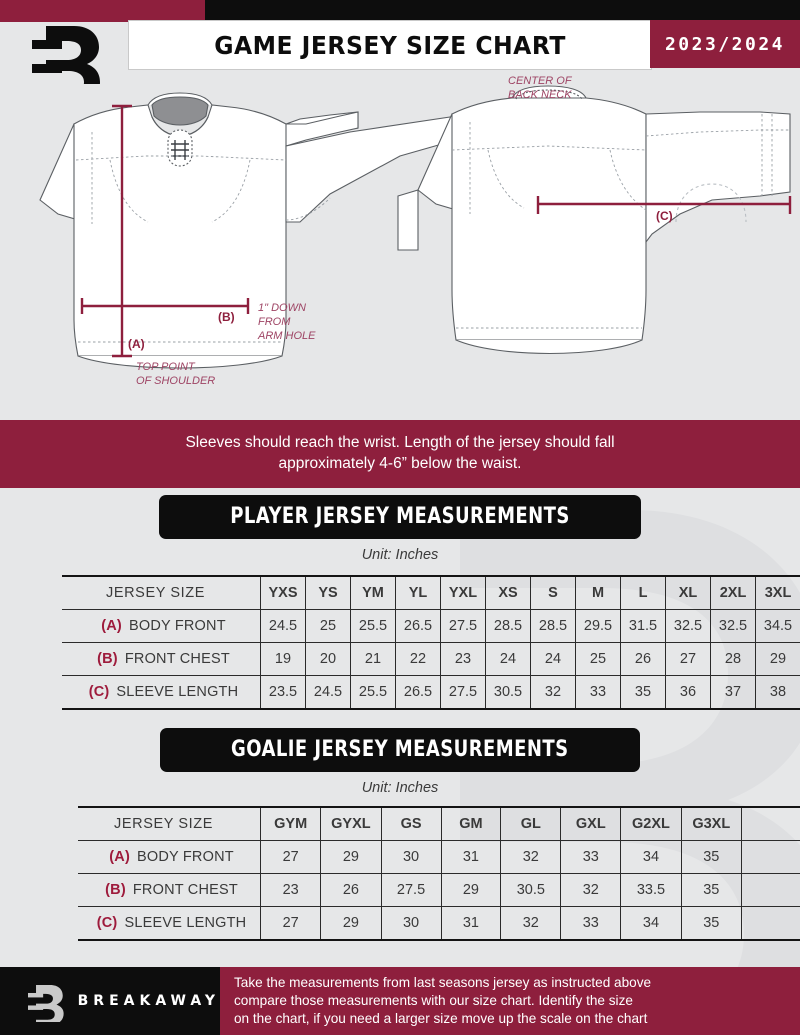 This screenshot has height=1035, width=800. Describe the element at coordinates (777, 659) in the screenshot. I see `cell-3XL: 29` at that location.